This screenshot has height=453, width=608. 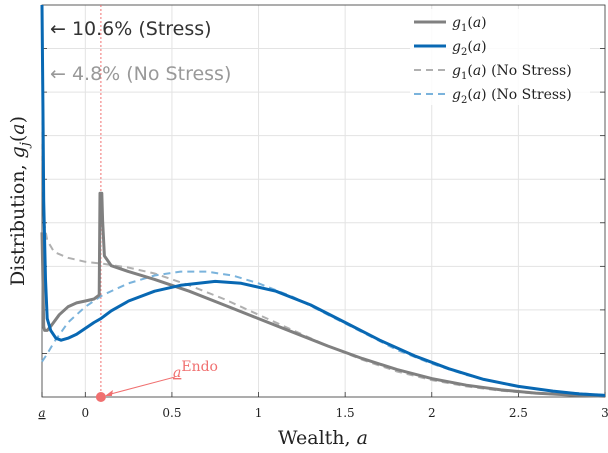 What do you see at coordinates (195, 370) in the screenshot?
I see `endo-label: aEndo` at bounding box center [195, 370].